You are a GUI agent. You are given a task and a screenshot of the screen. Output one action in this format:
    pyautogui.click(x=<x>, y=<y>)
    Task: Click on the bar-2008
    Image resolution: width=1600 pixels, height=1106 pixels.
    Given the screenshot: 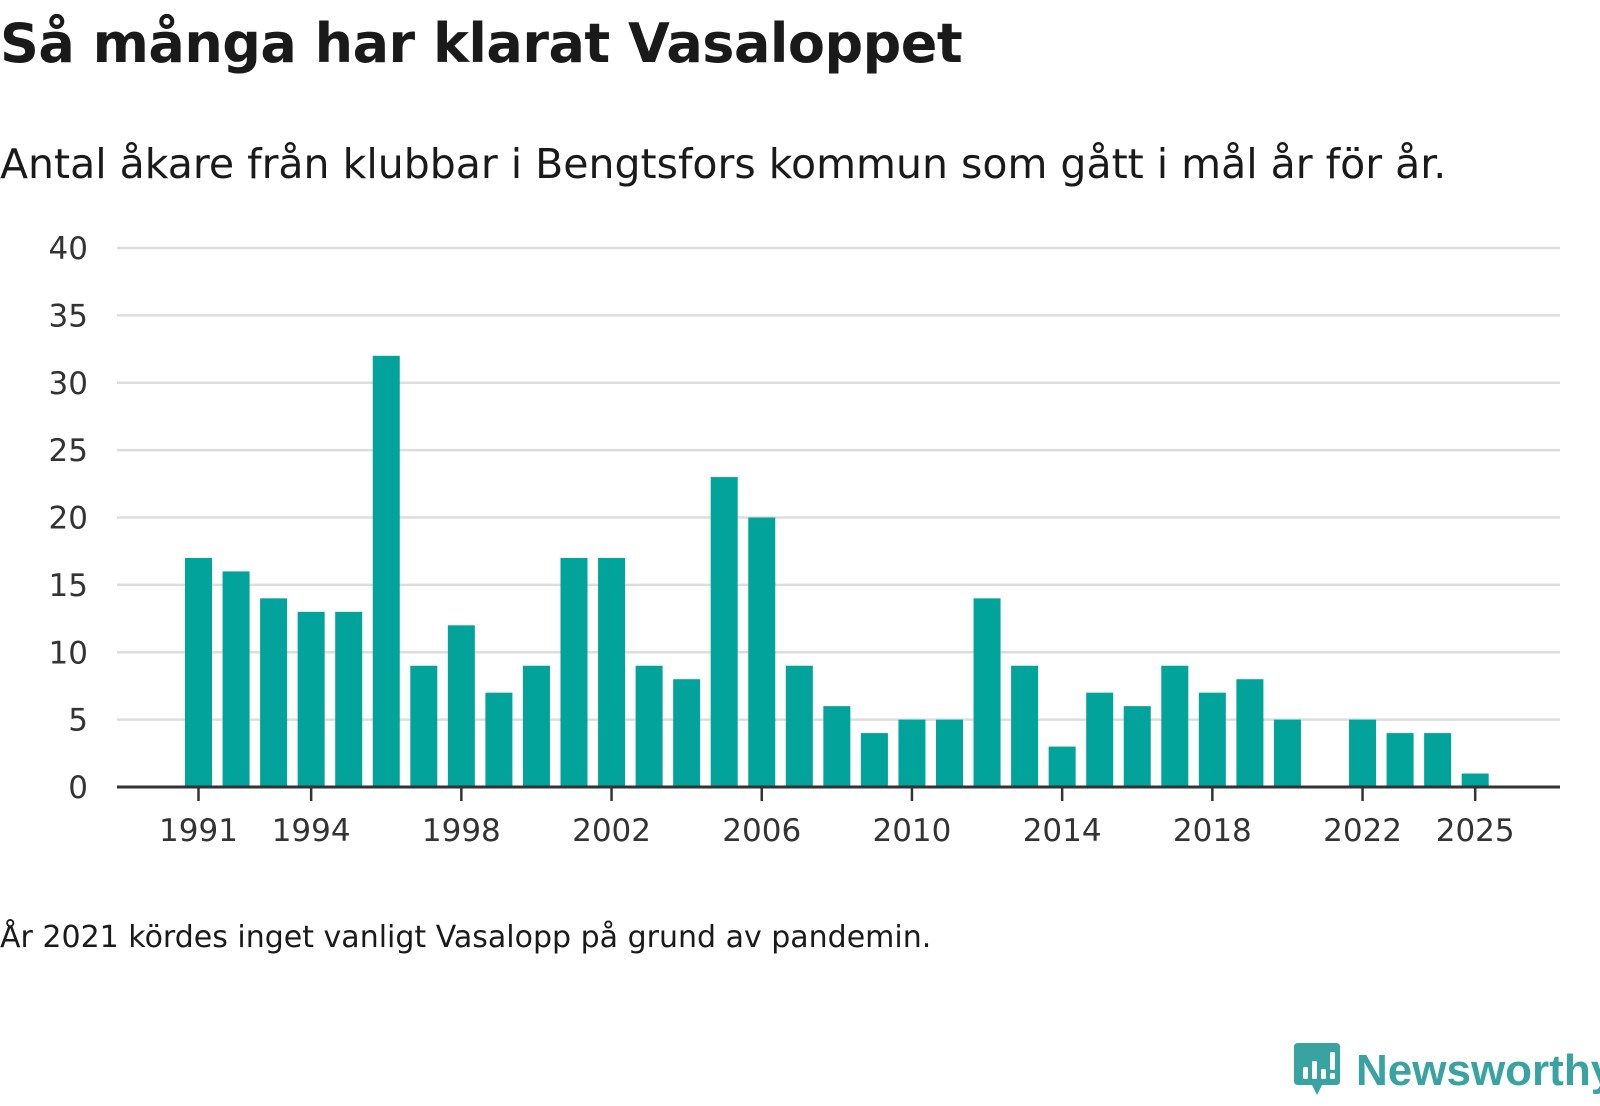 What is the action you would take?
    pyautogui.click(x=837, y=746)
    